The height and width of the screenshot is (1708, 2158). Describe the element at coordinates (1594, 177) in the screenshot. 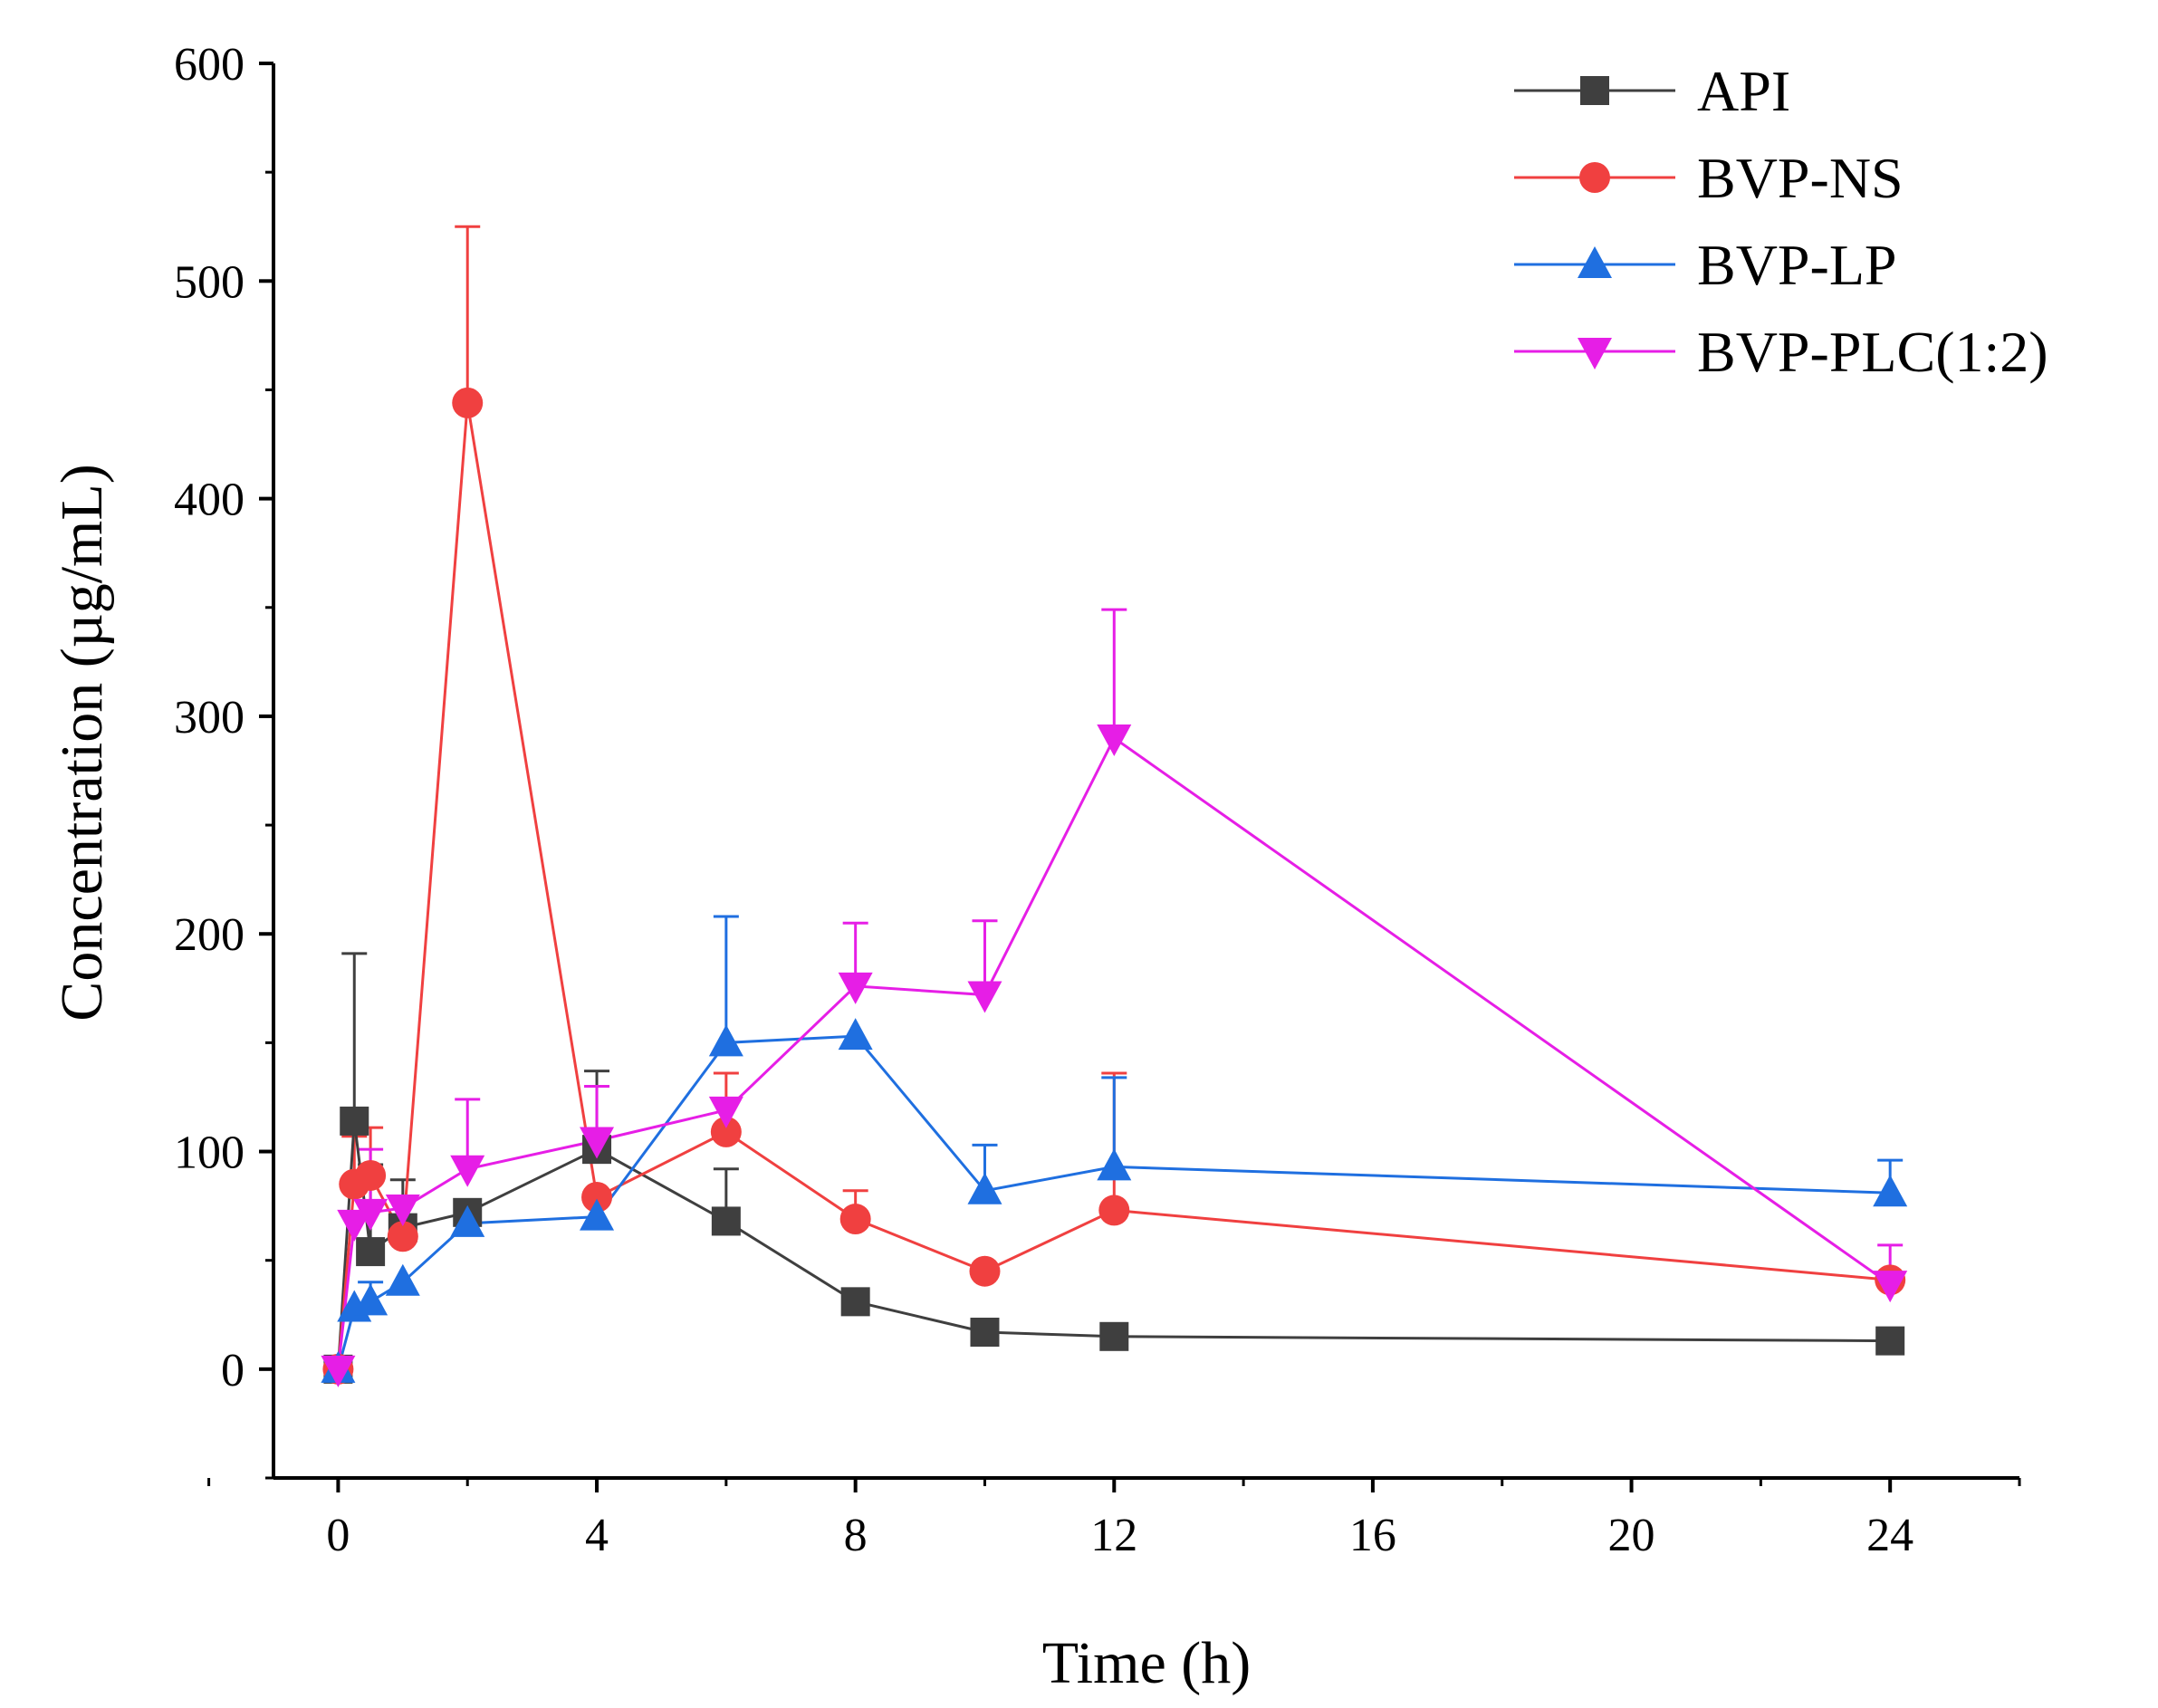

I see `legend-marker-bvp-ns` at that location.